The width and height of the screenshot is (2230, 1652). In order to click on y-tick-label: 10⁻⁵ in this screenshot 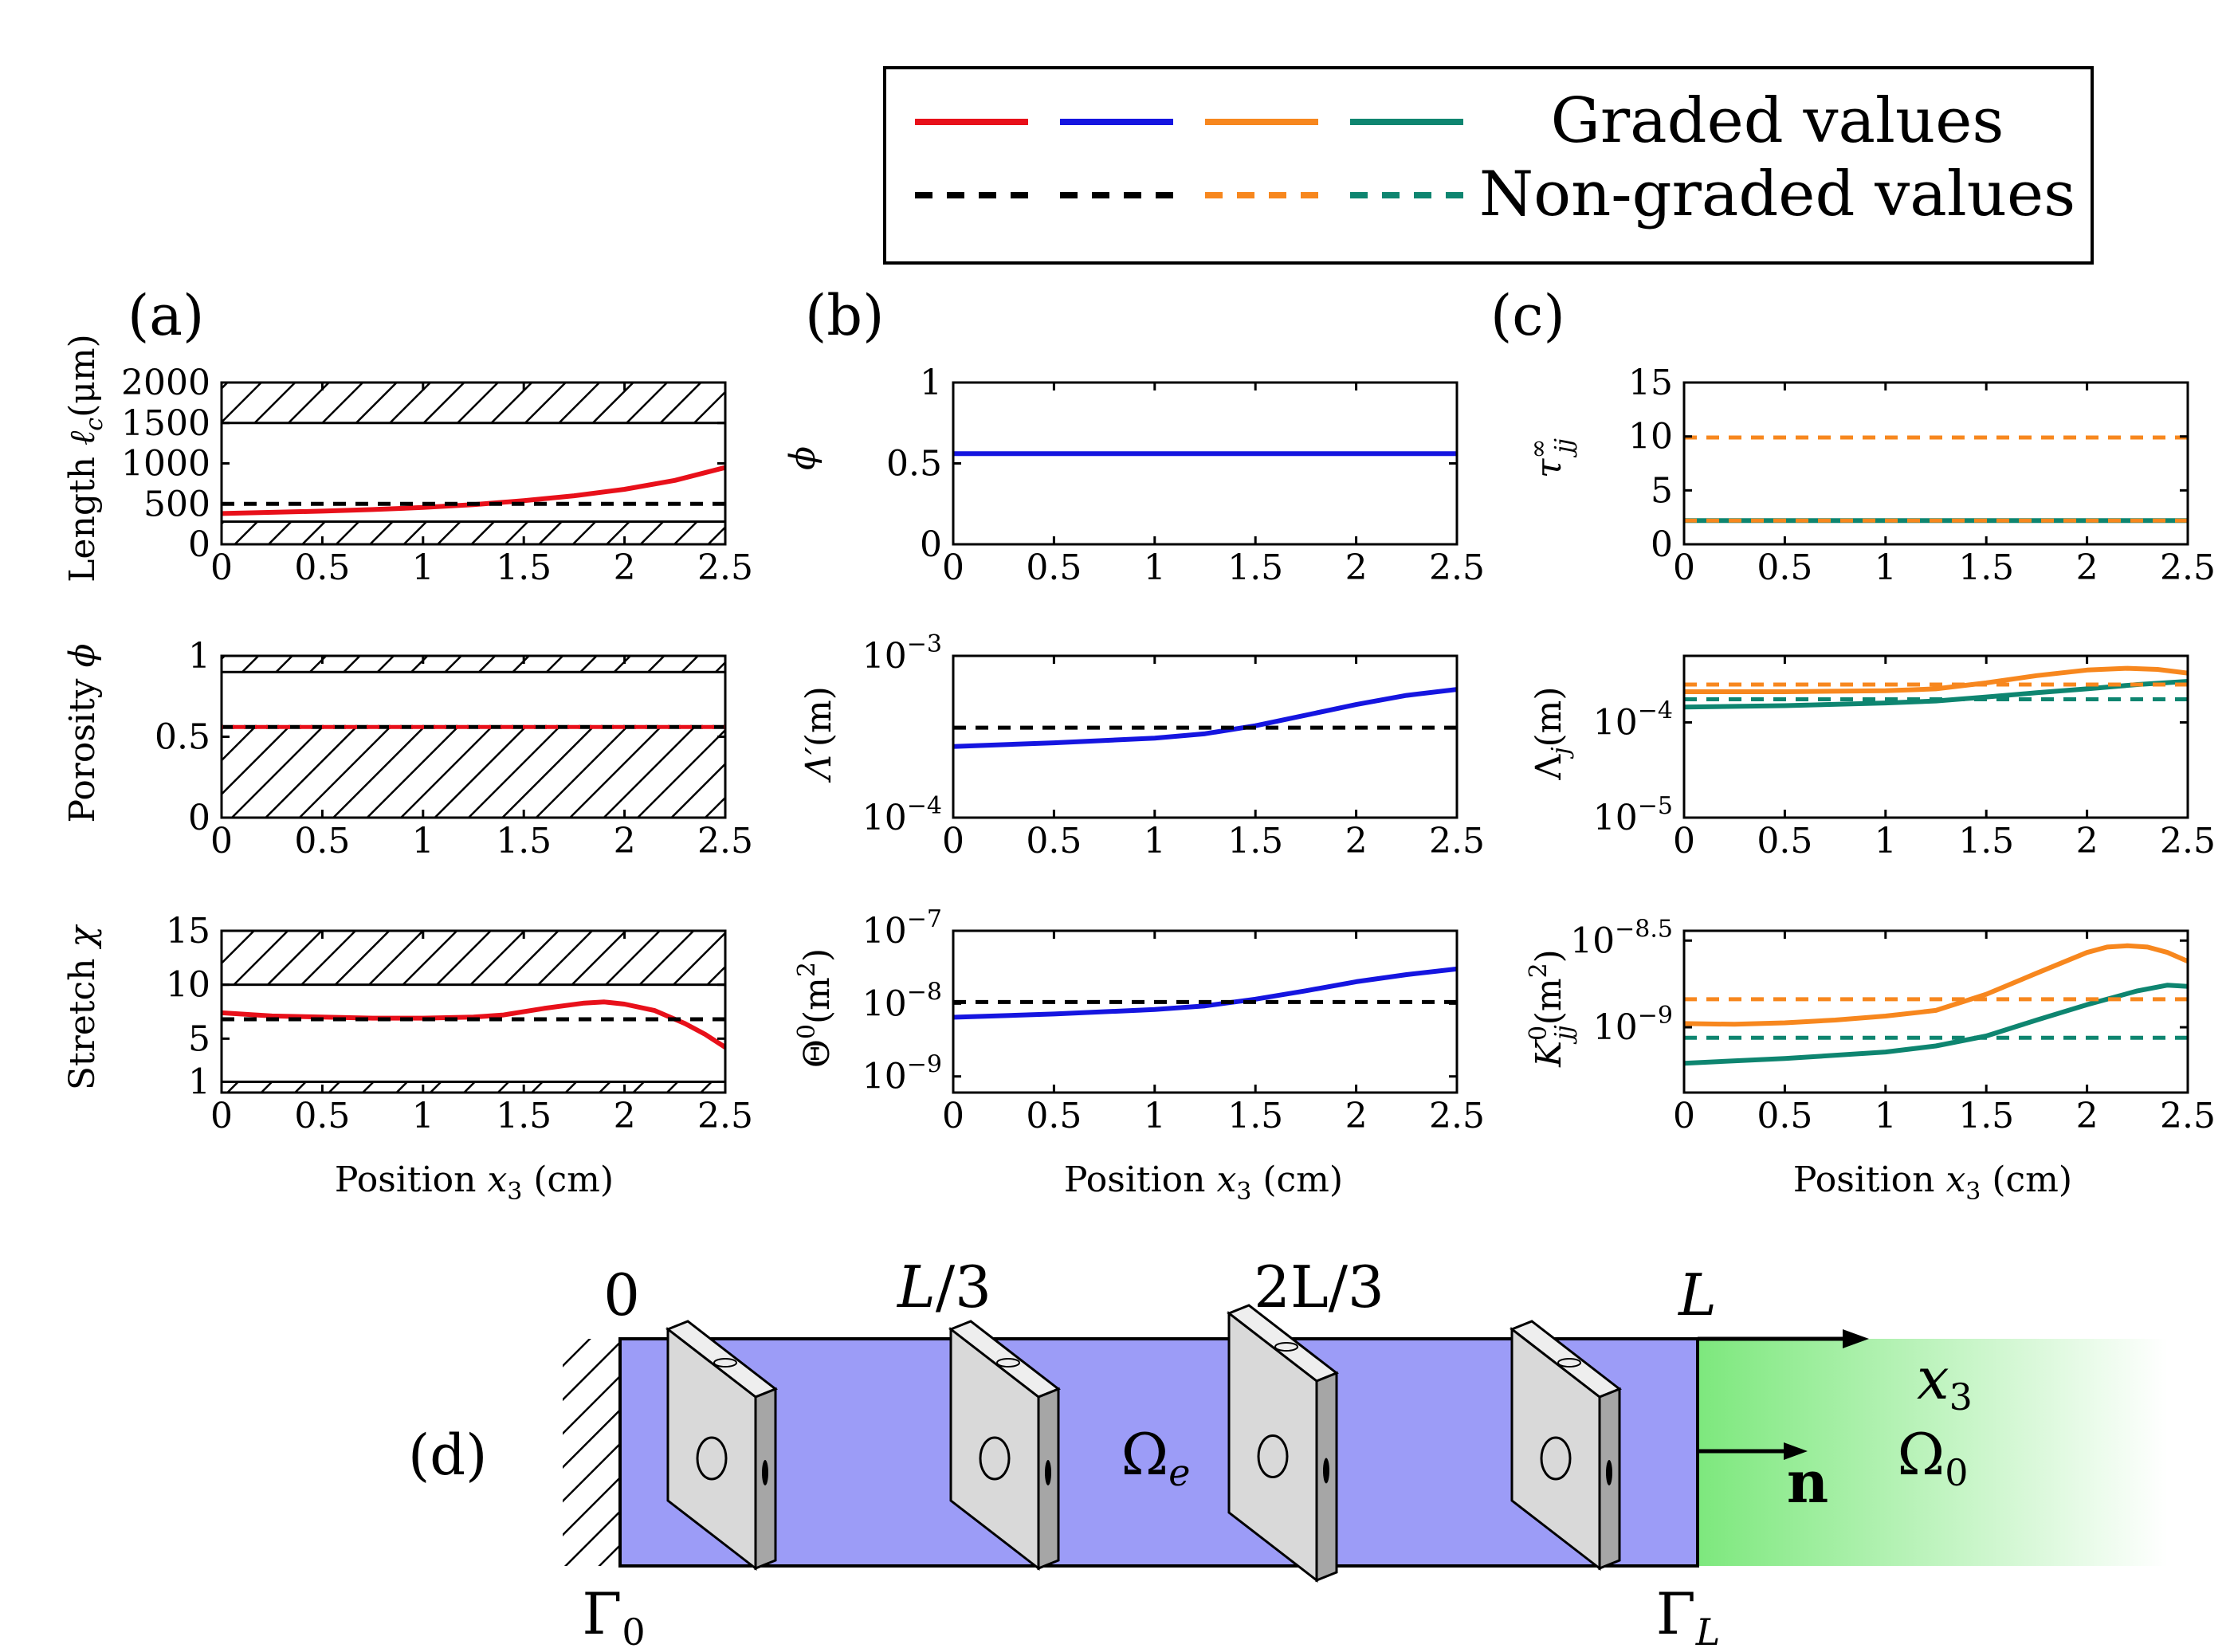, I will do `click(1633, 815)`.